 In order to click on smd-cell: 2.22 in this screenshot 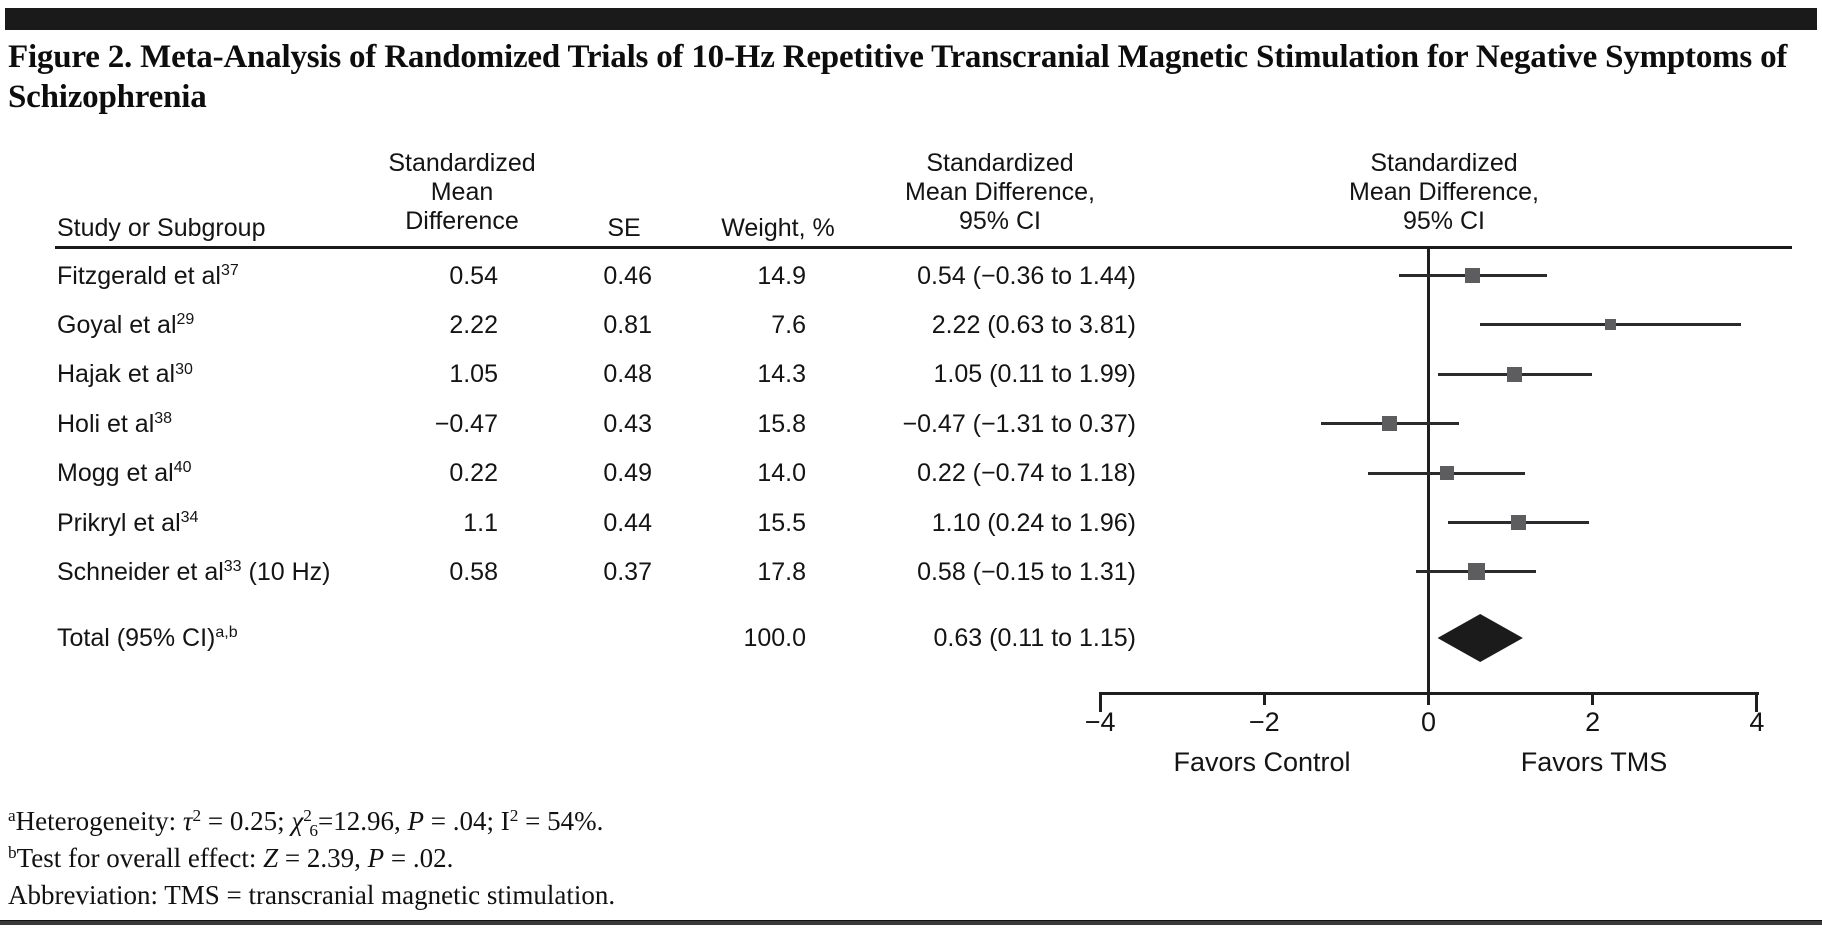, I will do `click(473, 324)`.